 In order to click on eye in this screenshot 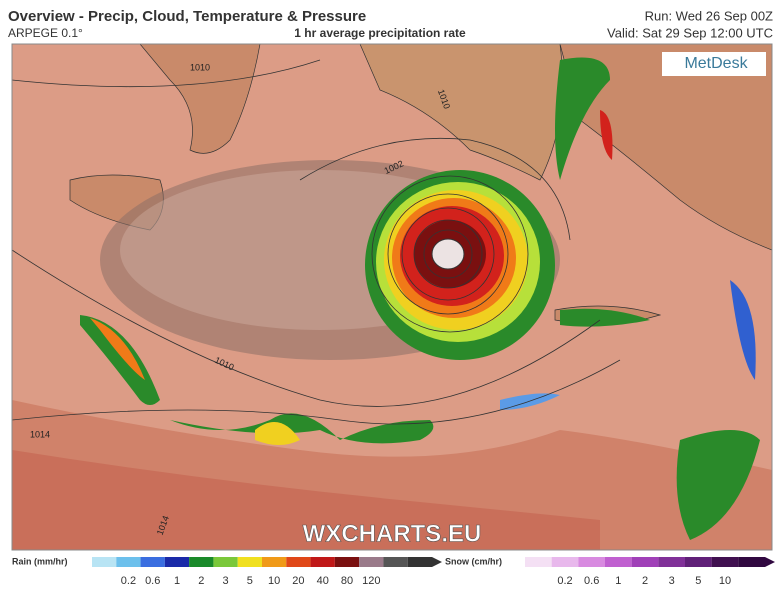, I will do `click(448, 254)`.